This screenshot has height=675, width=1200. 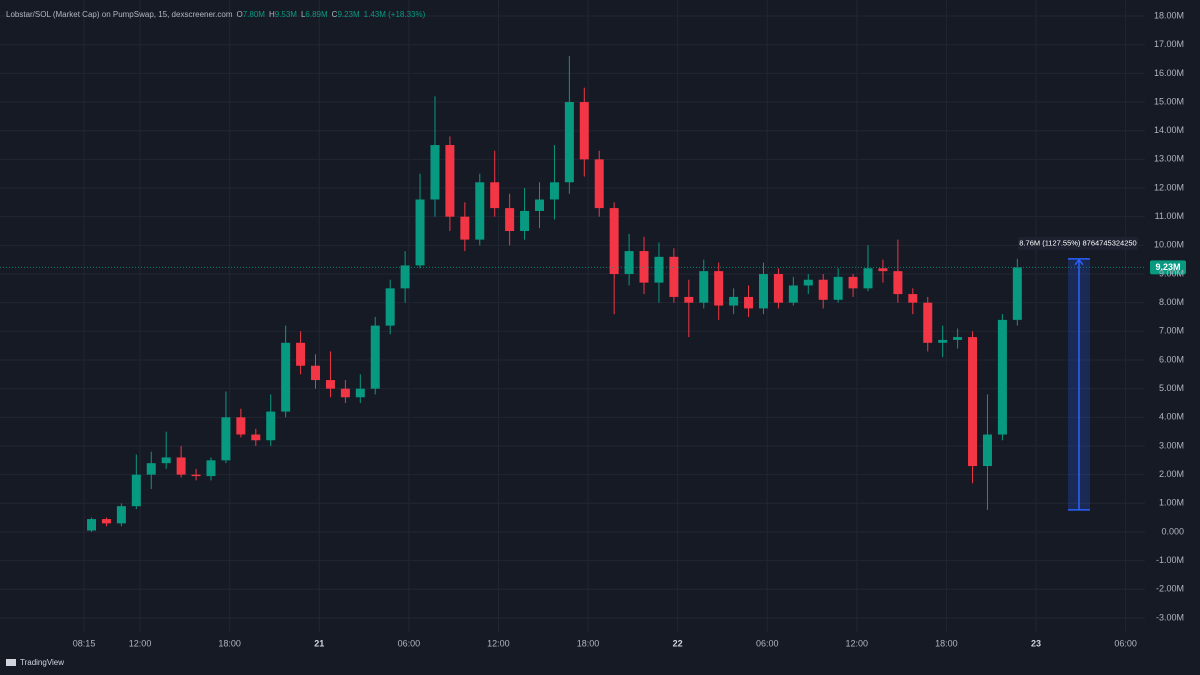 I want to click on legend-key: L, so click(x=303, y=14).